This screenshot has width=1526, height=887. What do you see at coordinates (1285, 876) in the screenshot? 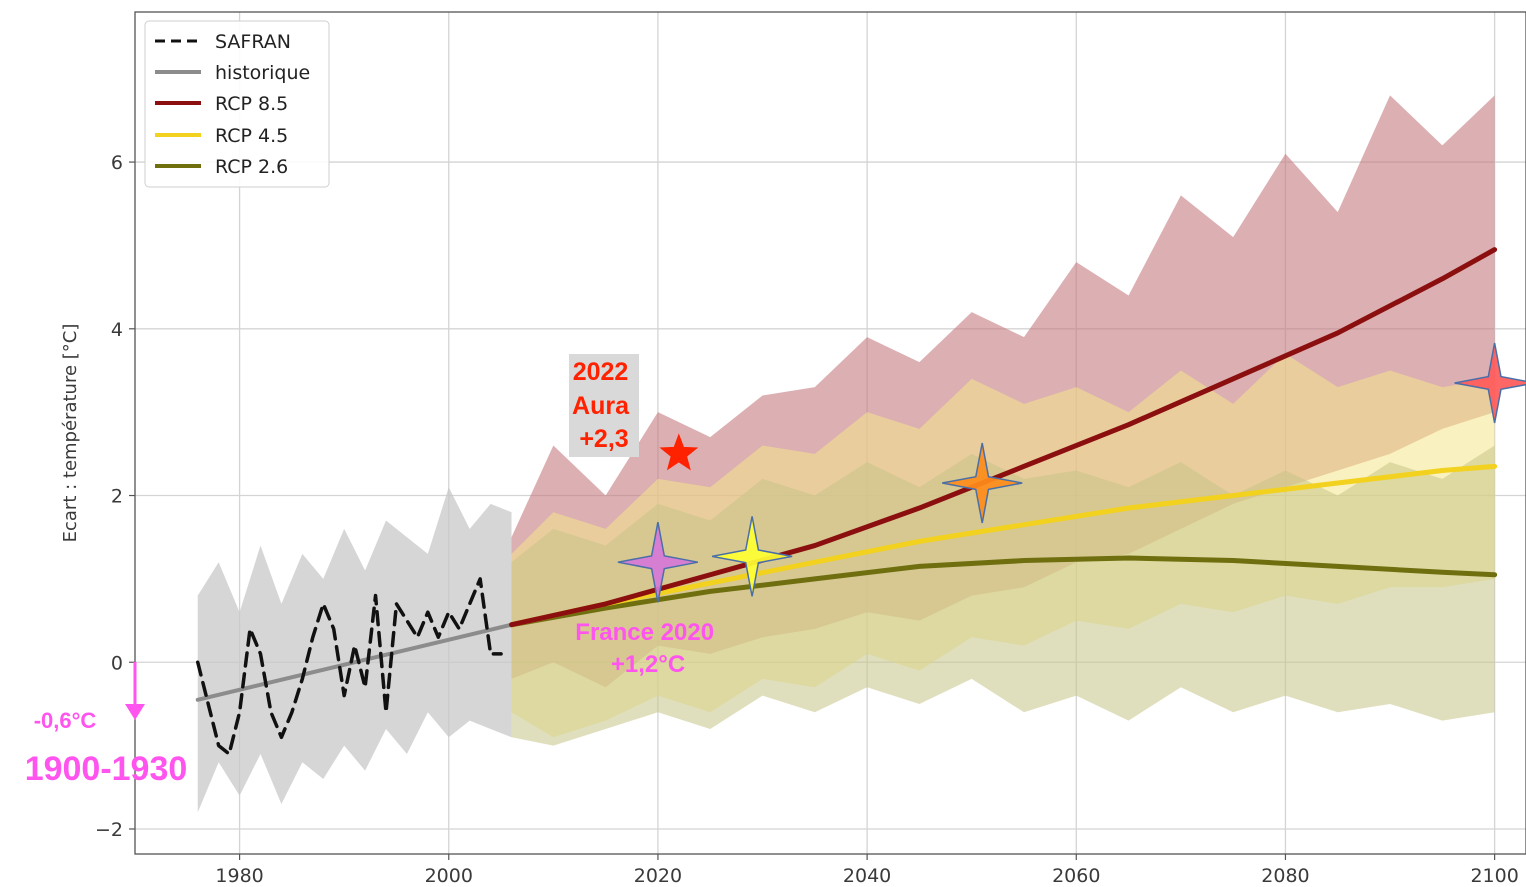
I see `x-tick-label: 2080` at bounding box center [1285, 876].